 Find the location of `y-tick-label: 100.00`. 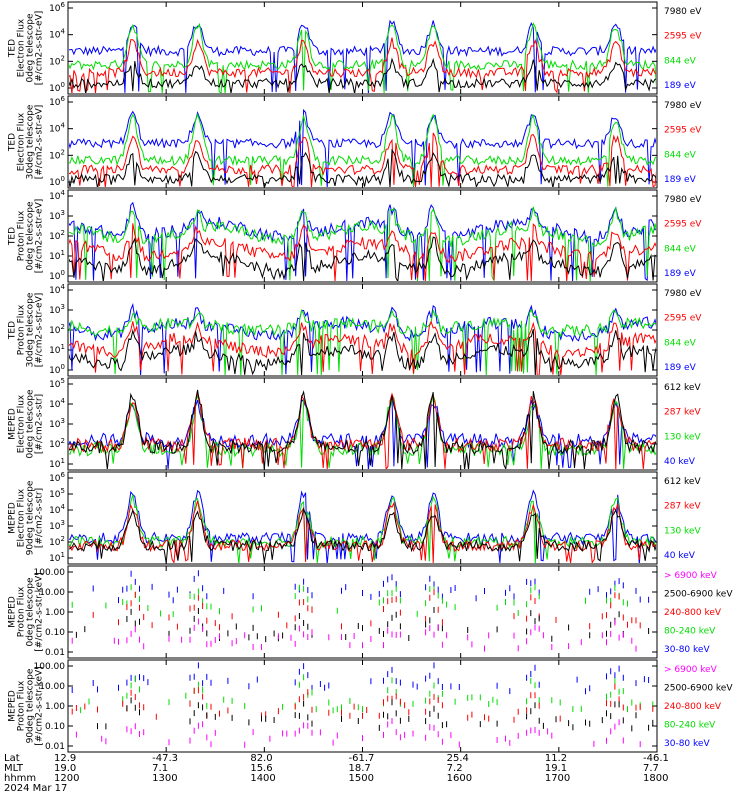

y-tick-label: 100.00 is located at coordinates (50, 573).